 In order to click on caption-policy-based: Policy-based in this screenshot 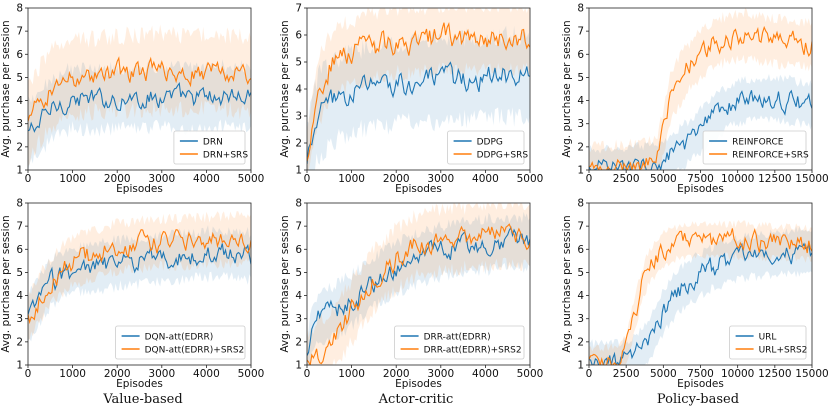, I will do `click(698, 399)`.